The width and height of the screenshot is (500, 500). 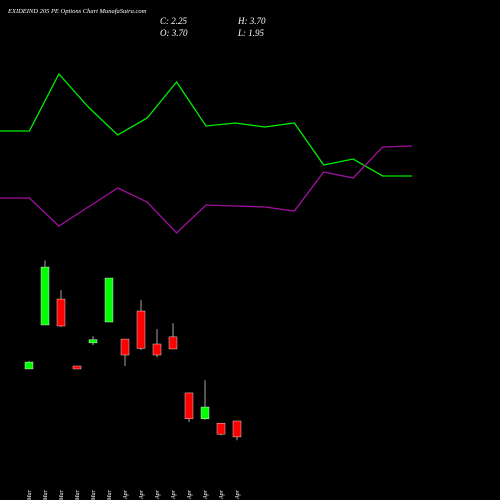 I want to click on x-tick-label: 02 Apr, so click(x=142, y=494).